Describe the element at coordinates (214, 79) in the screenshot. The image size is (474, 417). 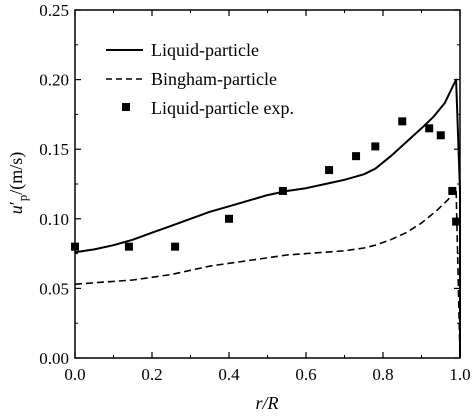
I see `legend-label-bingham-particle: Bingham-particle` at that location.